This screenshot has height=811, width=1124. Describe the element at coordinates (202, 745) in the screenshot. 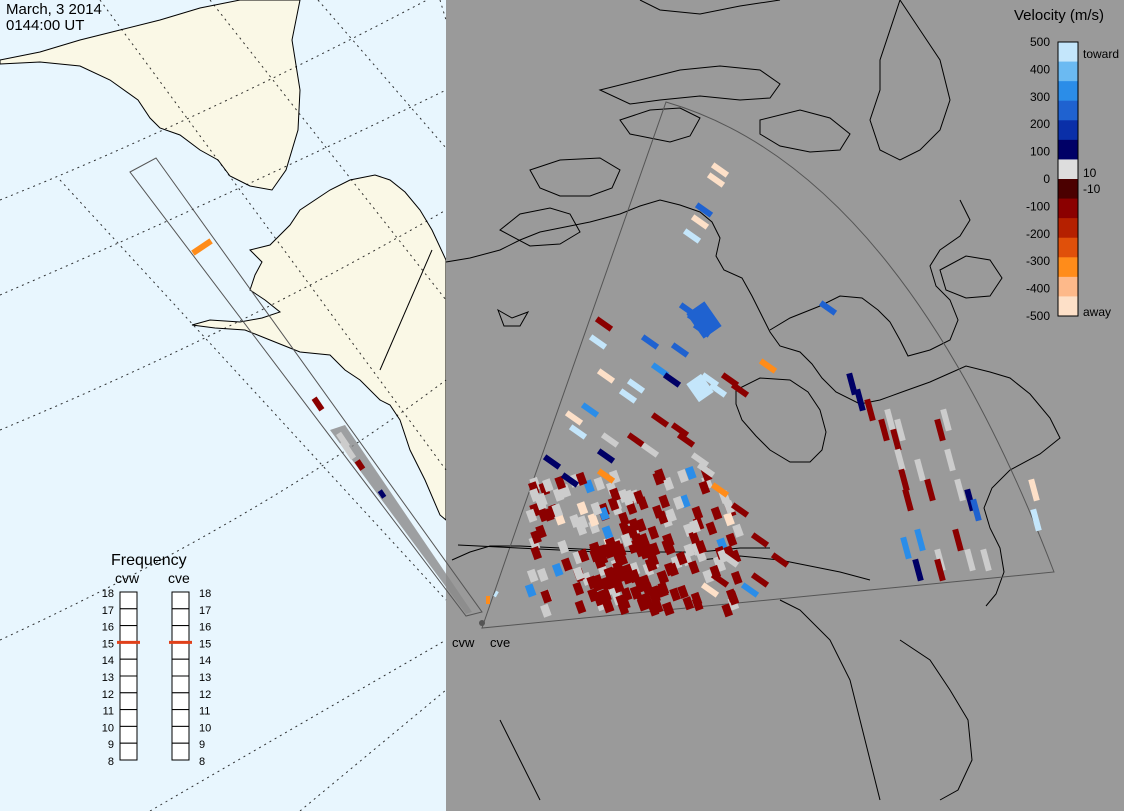

I see `frequency-scale-label: 9` at that location.